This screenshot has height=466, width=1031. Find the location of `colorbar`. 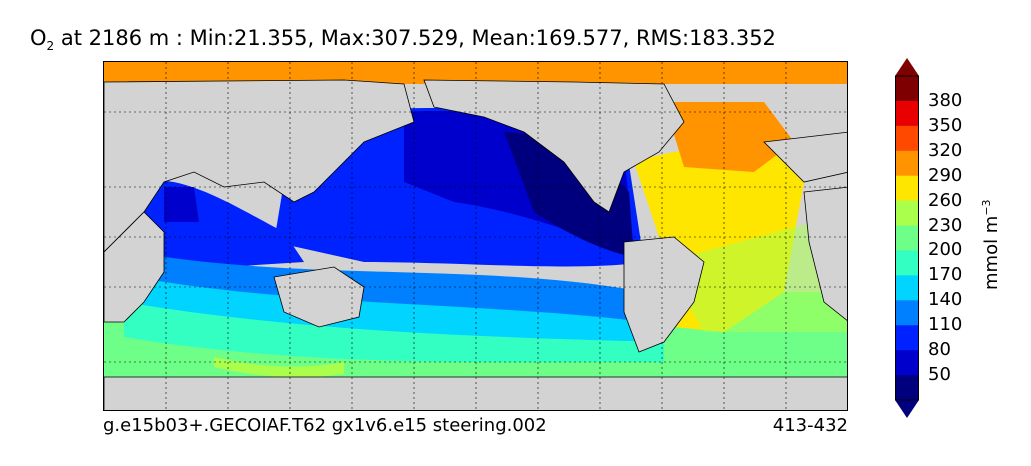

colorbar is located at coordinates (907, 238).